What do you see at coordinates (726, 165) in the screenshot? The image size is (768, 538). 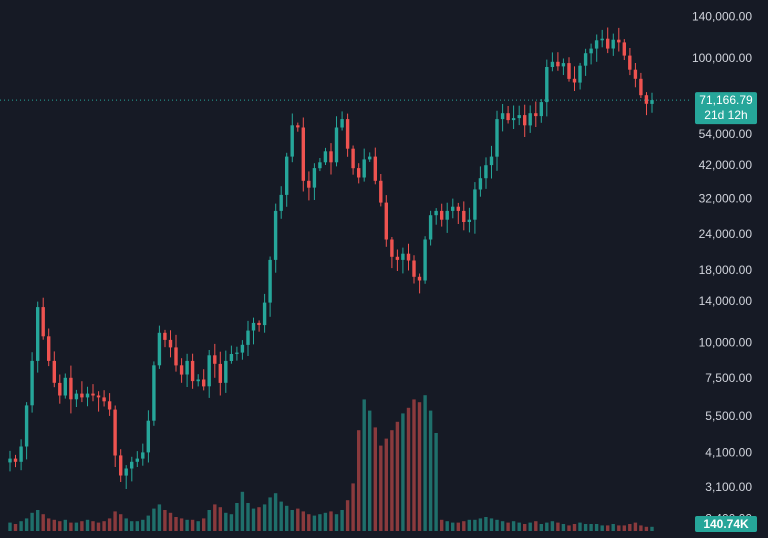 I see `price-tick-label: 42,000.00` at bounding box center [726, 165].